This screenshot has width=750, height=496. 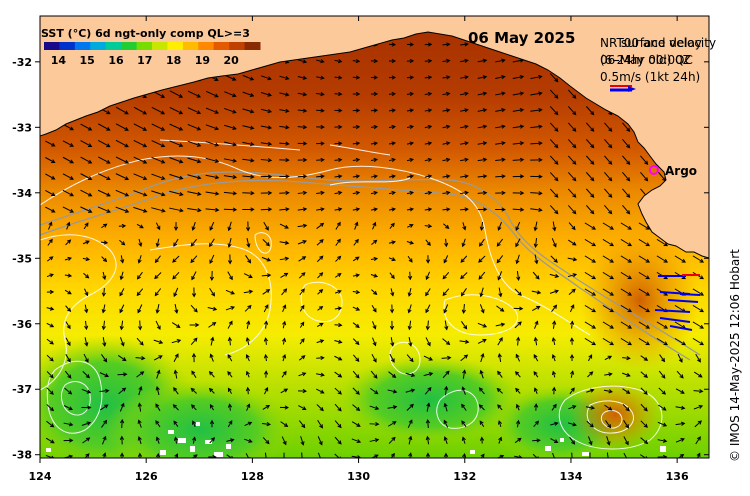 I want to click on product-label-3: surface velocity, so click(x=668, y=43).